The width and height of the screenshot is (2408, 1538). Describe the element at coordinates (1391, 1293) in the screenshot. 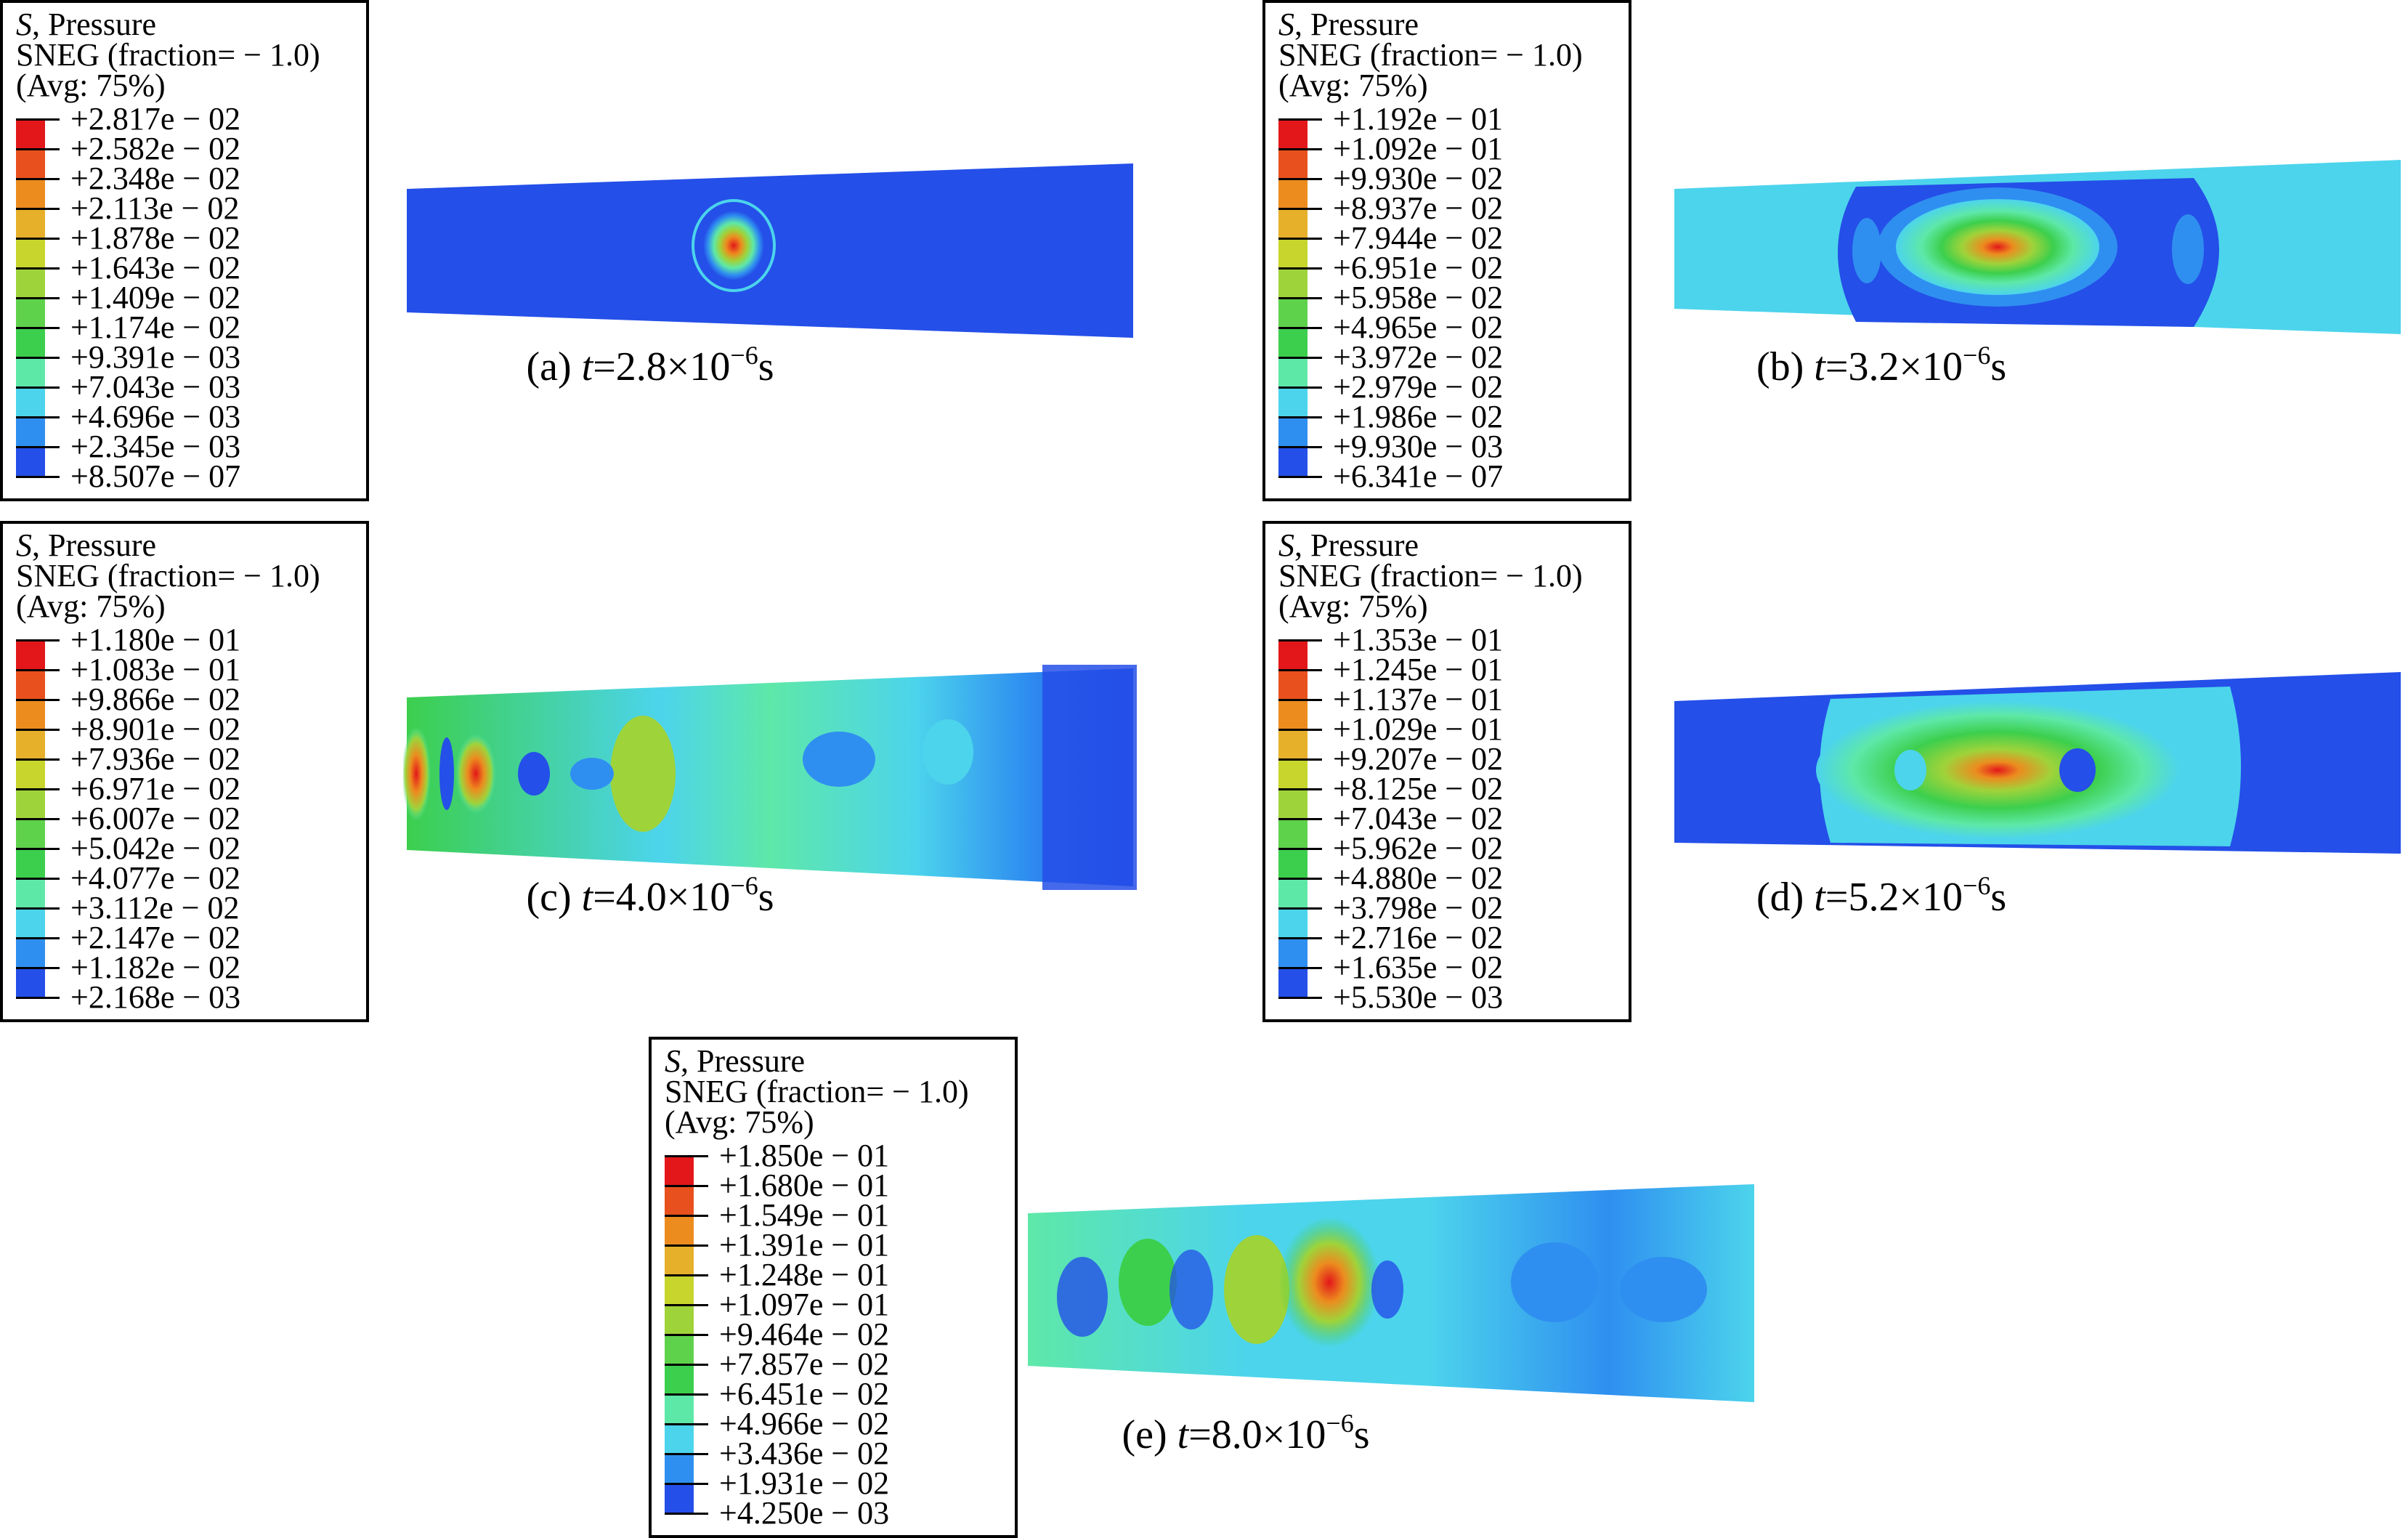

I see `contour-plate-e` at that location.